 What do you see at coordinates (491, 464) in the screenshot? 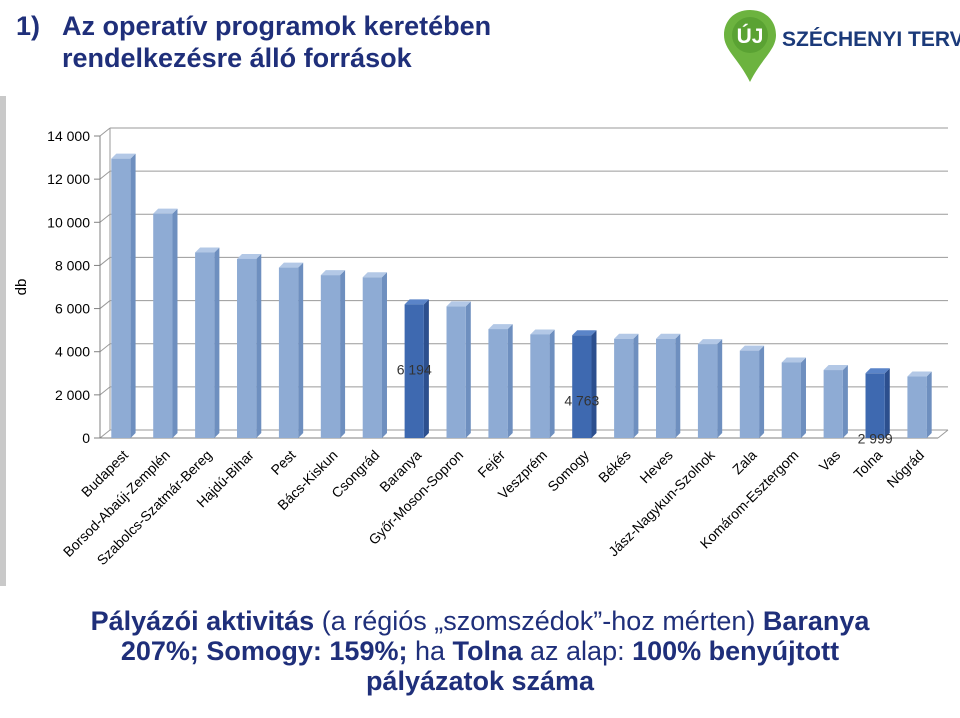
I see `x-tick-label: Fejér` at bounding box center [491, 464].